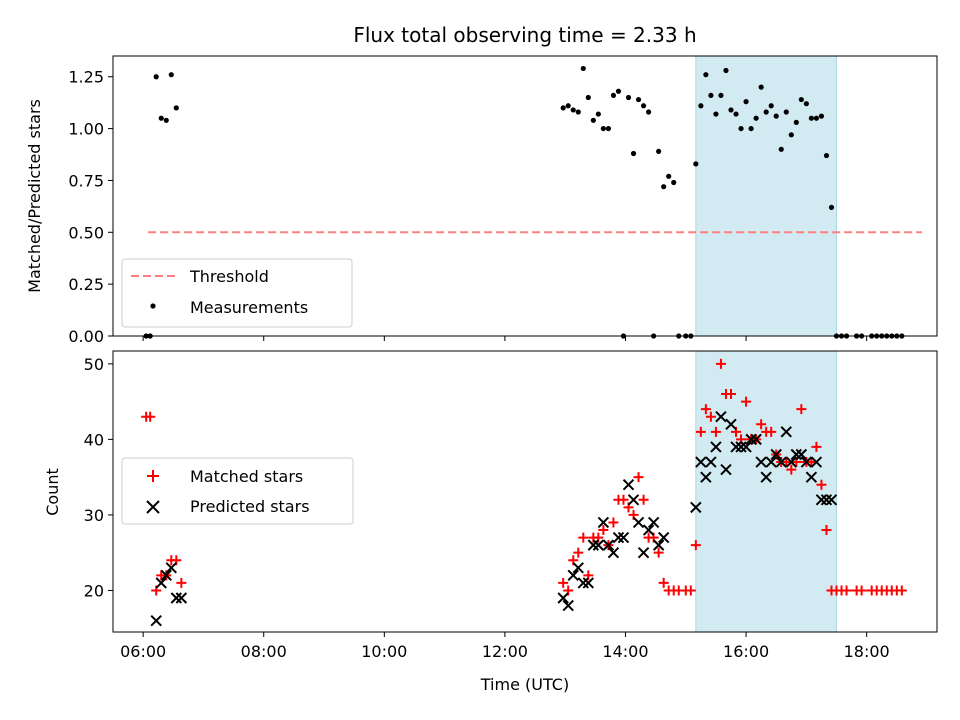 The height and width of the screenshot is (720, 960). I want to click on y-tick-label: 0.50, so click(86, 232).